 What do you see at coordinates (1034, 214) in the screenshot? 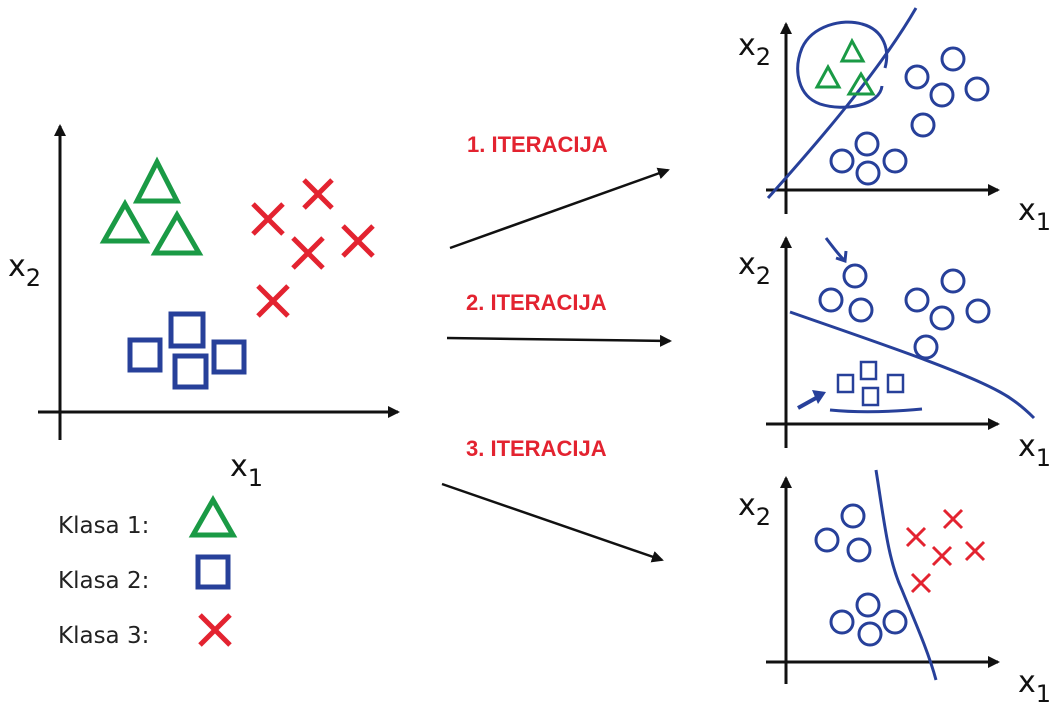
I see `iter1-x-label: x1` at bounding box center [1034, 214].